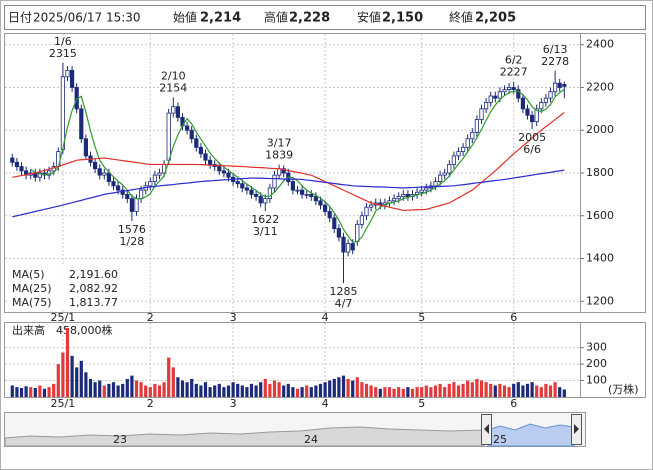 The width and height of the screenshot is (653, 470). What do you see at coordinates (513, 317) in the screenshot?
I see `x-tick-label: 6` at bounding box center [513, 317].